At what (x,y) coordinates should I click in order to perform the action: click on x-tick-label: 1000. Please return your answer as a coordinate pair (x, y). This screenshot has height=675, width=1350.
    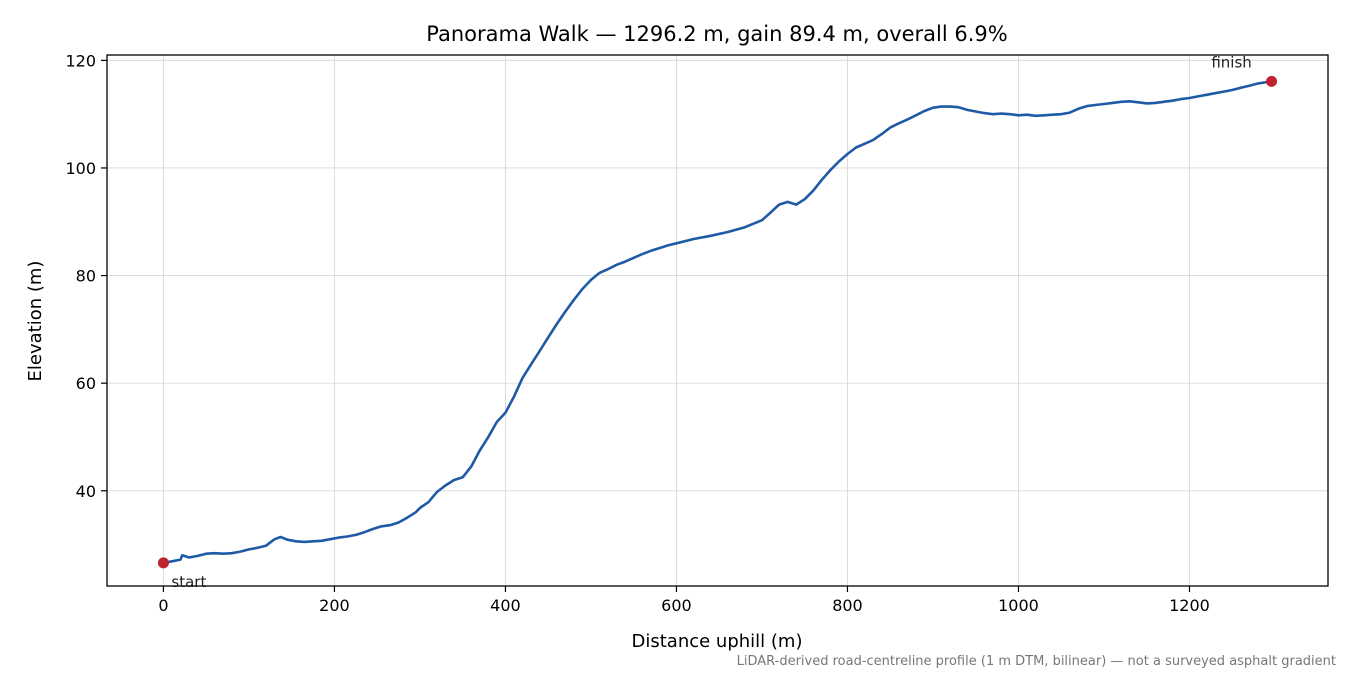
    Looking at the image, I should click on (1018, 605).